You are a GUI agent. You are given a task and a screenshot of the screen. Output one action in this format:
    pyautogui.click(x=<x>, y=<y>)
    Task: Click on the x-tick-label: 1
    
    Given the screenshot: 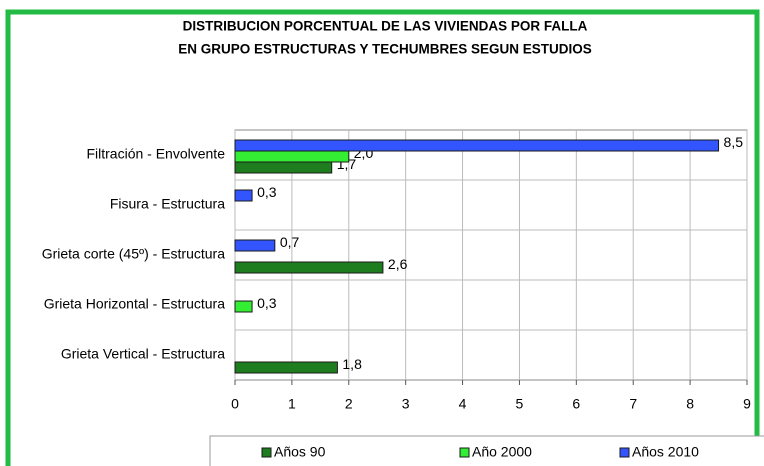 What is the action you would take?
    pyautogui.click(x=292, y=404)
    